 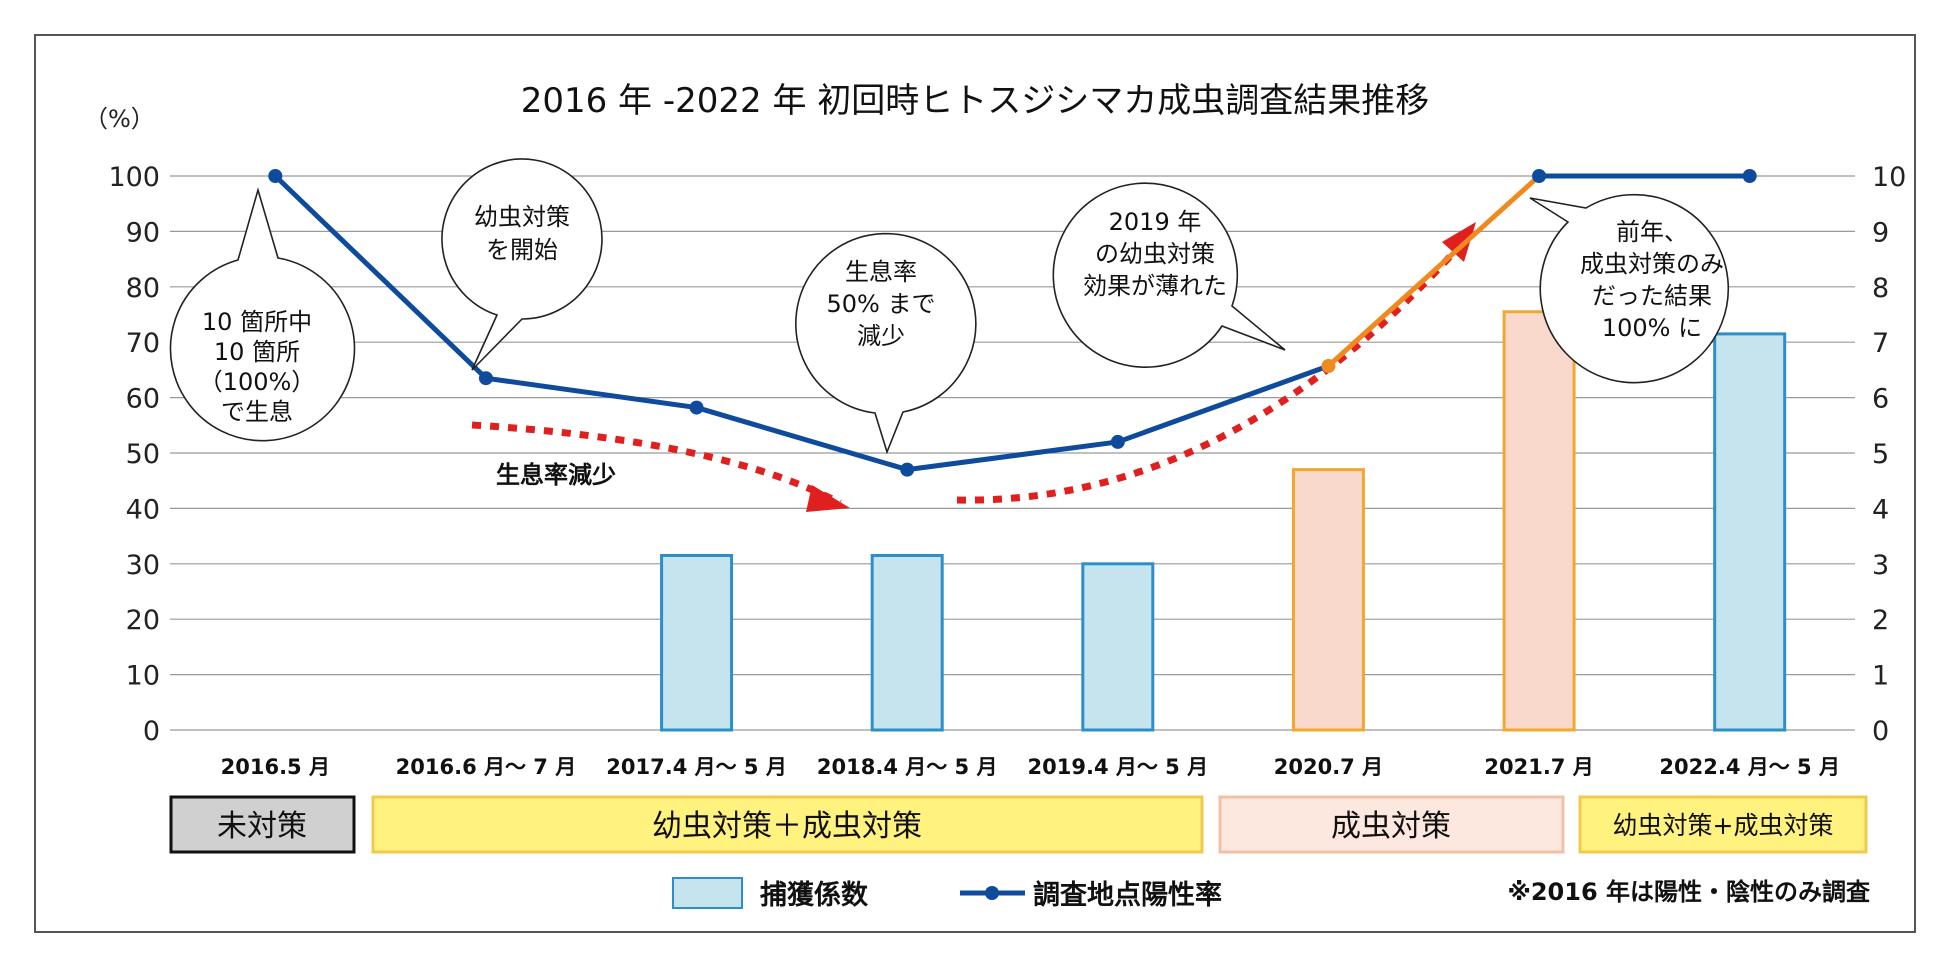 What do you see at coordinates (1155, 286) in the screenshot?
I see `bubble-d-line-3: 効果が薄れた` at bounding box center [1155, 286].